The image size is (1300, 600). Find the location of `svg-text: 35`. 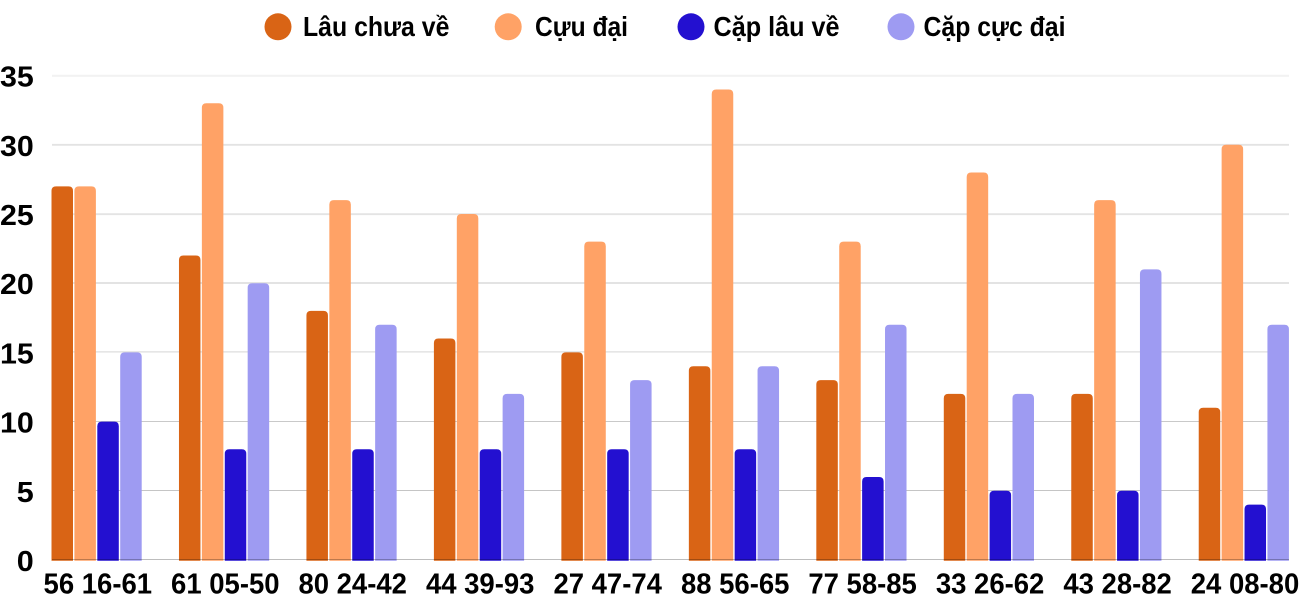

svg-text: 35 is located at coordinates (17, 78).